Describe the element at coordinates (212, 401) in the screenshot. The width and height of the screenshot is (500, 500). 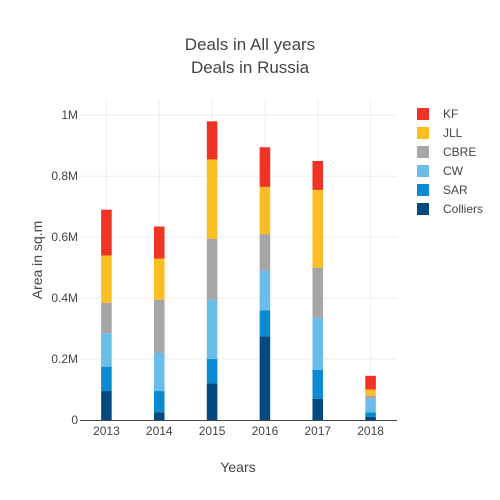
I see `bar-colliers-2015` at that location.